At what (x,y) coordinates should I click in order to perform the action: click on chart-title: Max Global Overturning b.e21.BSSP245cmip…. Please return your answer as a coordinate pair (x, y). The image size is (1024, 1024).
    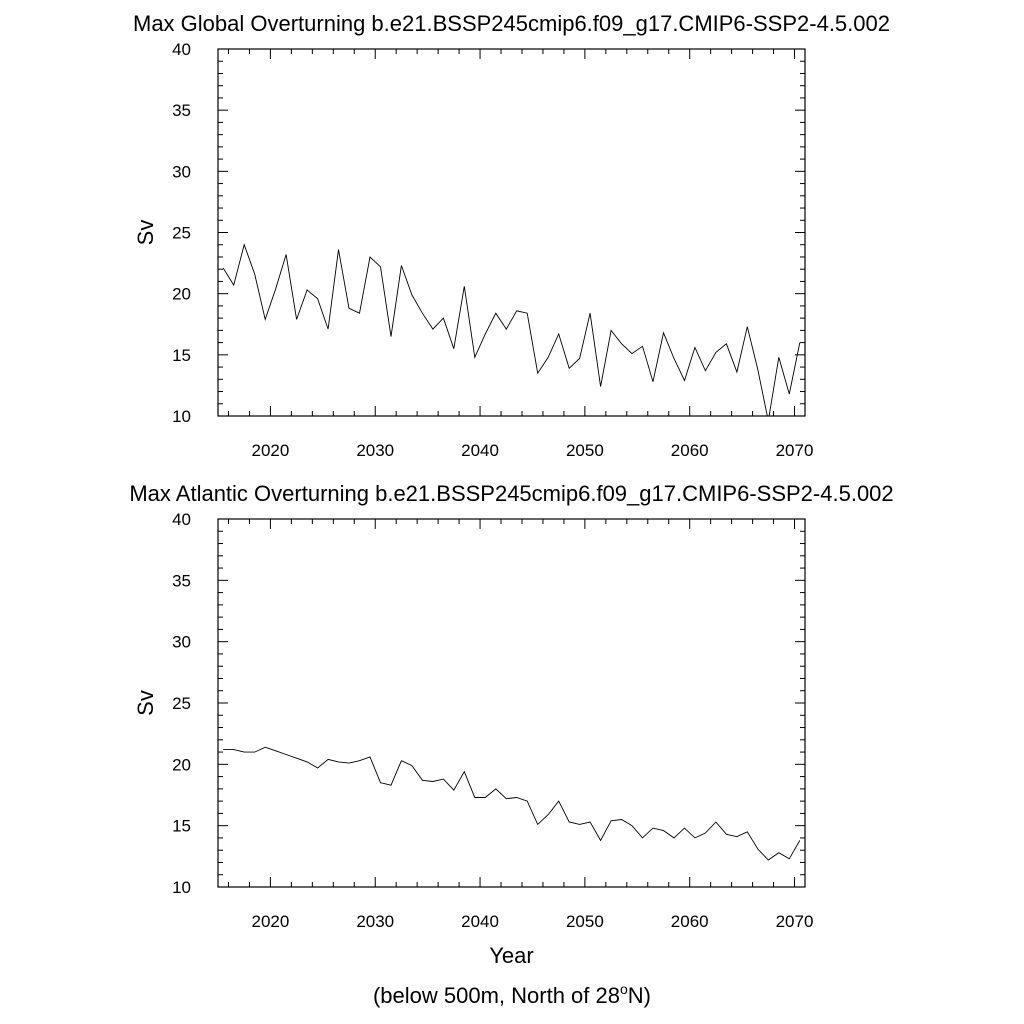
    Looking at the image, I should click on (511, 23).